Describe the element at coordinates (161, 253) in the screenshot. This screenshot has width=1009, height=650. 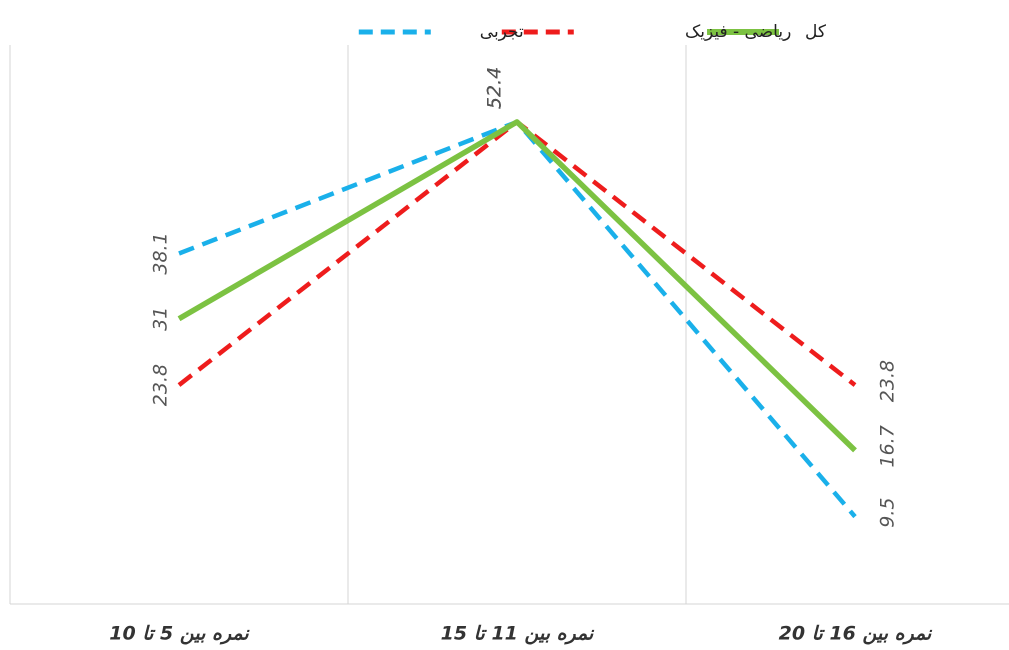
I see `data-label: 38.1` at that location.